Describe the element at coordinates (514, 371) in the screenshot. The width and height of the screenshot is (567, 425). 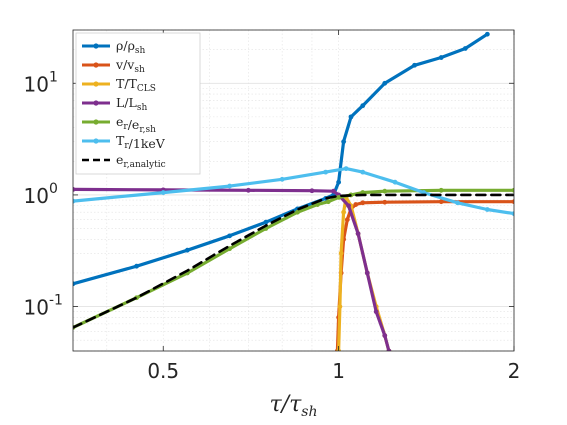
I see `x-tick-label: 2` at that location.